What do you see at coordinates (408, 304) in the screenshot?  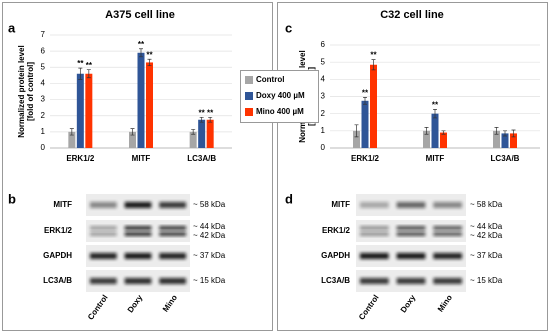 I see `lane-label: Doxy` at bounding box center [408, 304].